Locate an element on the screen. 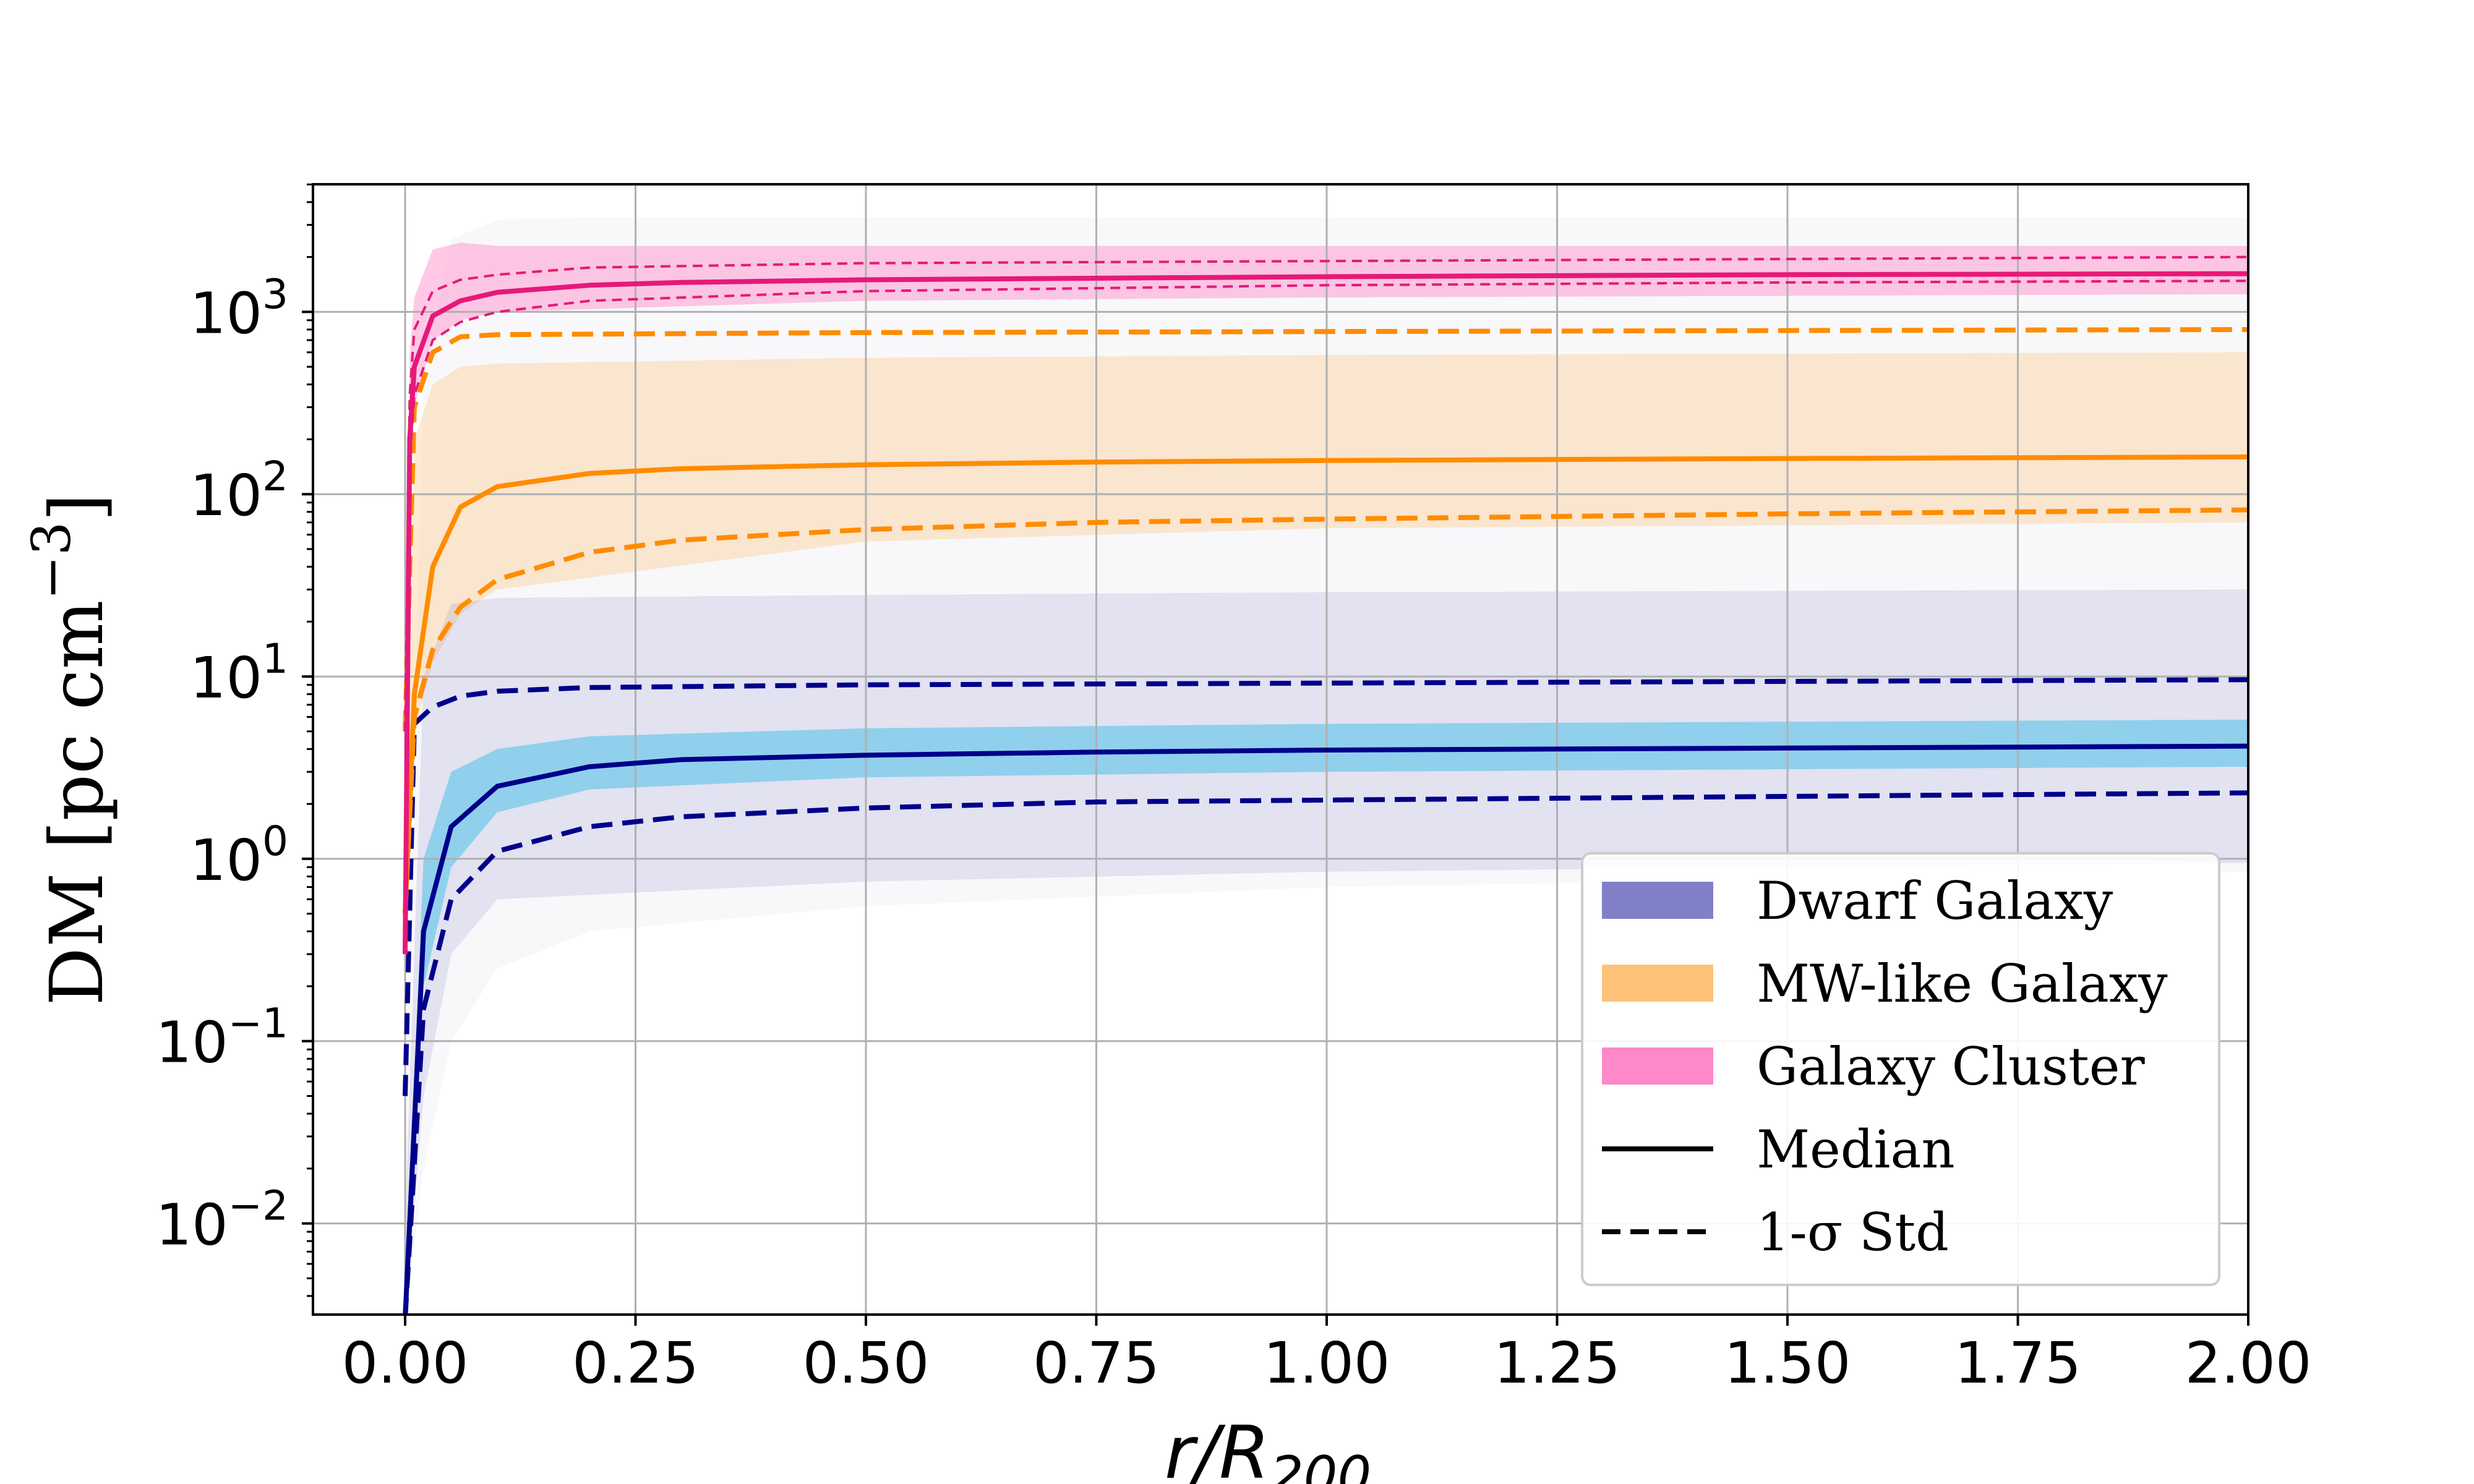 Image resolution: width=2474 pixels, height=1484 pixels. x-tick-label: 1.50 is located at coordinates (1787, 1363).